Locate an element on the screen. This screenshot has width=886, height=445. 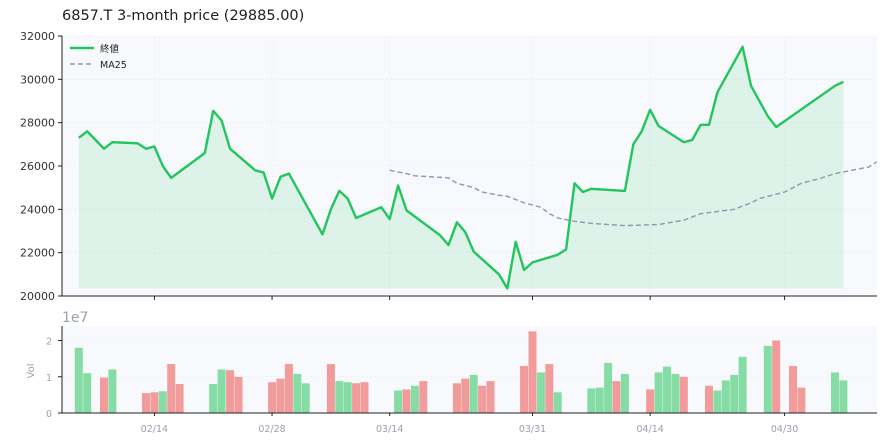
volume-y-tick-label: 2 is located at coordinates (49, 342).